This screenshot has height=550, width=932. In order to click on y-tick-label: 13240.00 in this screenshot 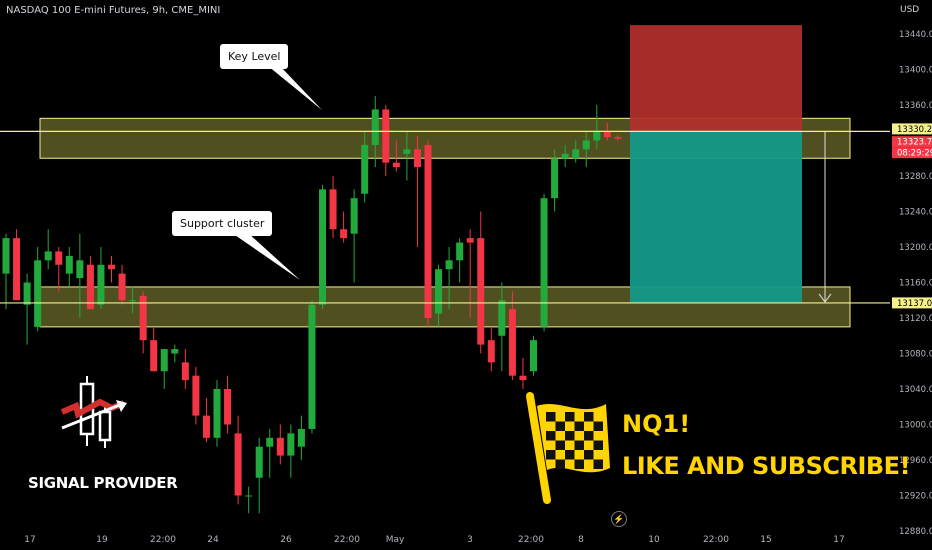, I will do `click(915, 213)`.